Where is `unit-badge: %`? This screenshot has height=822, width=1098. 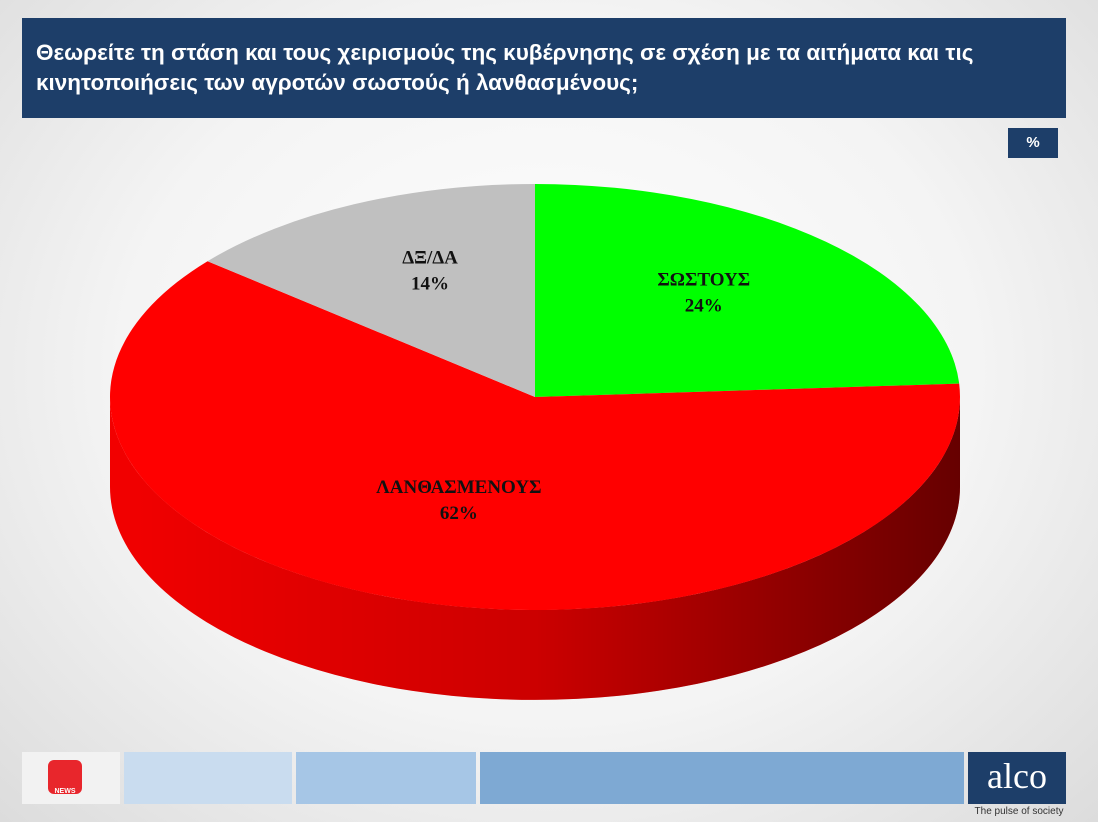
unit-badge: % is located at coordinates (1033, 143).